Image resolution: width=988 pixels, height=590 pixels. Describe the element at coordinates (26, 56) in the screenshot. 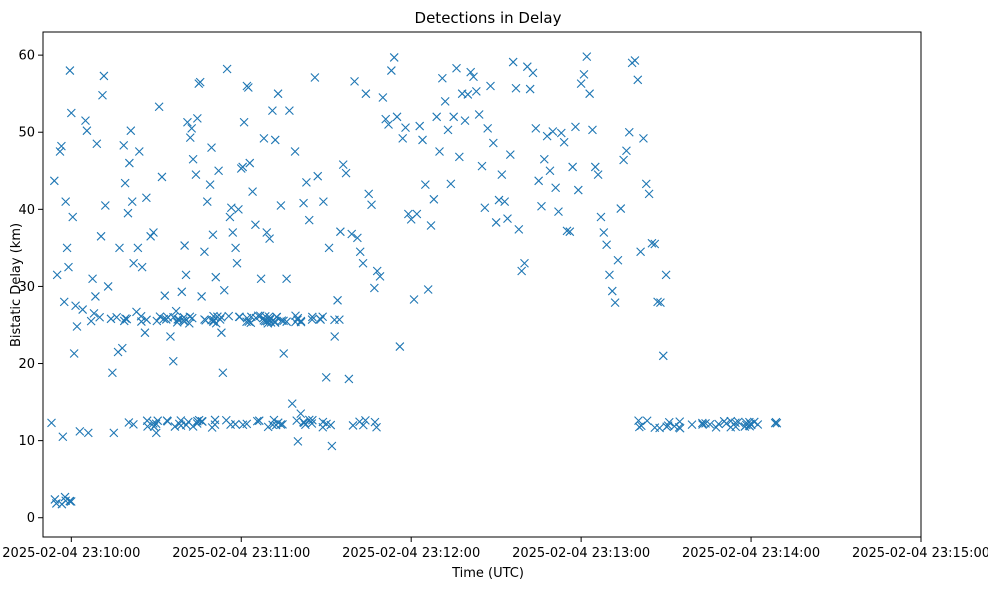

I see `y-tick-label: 60` at that location.